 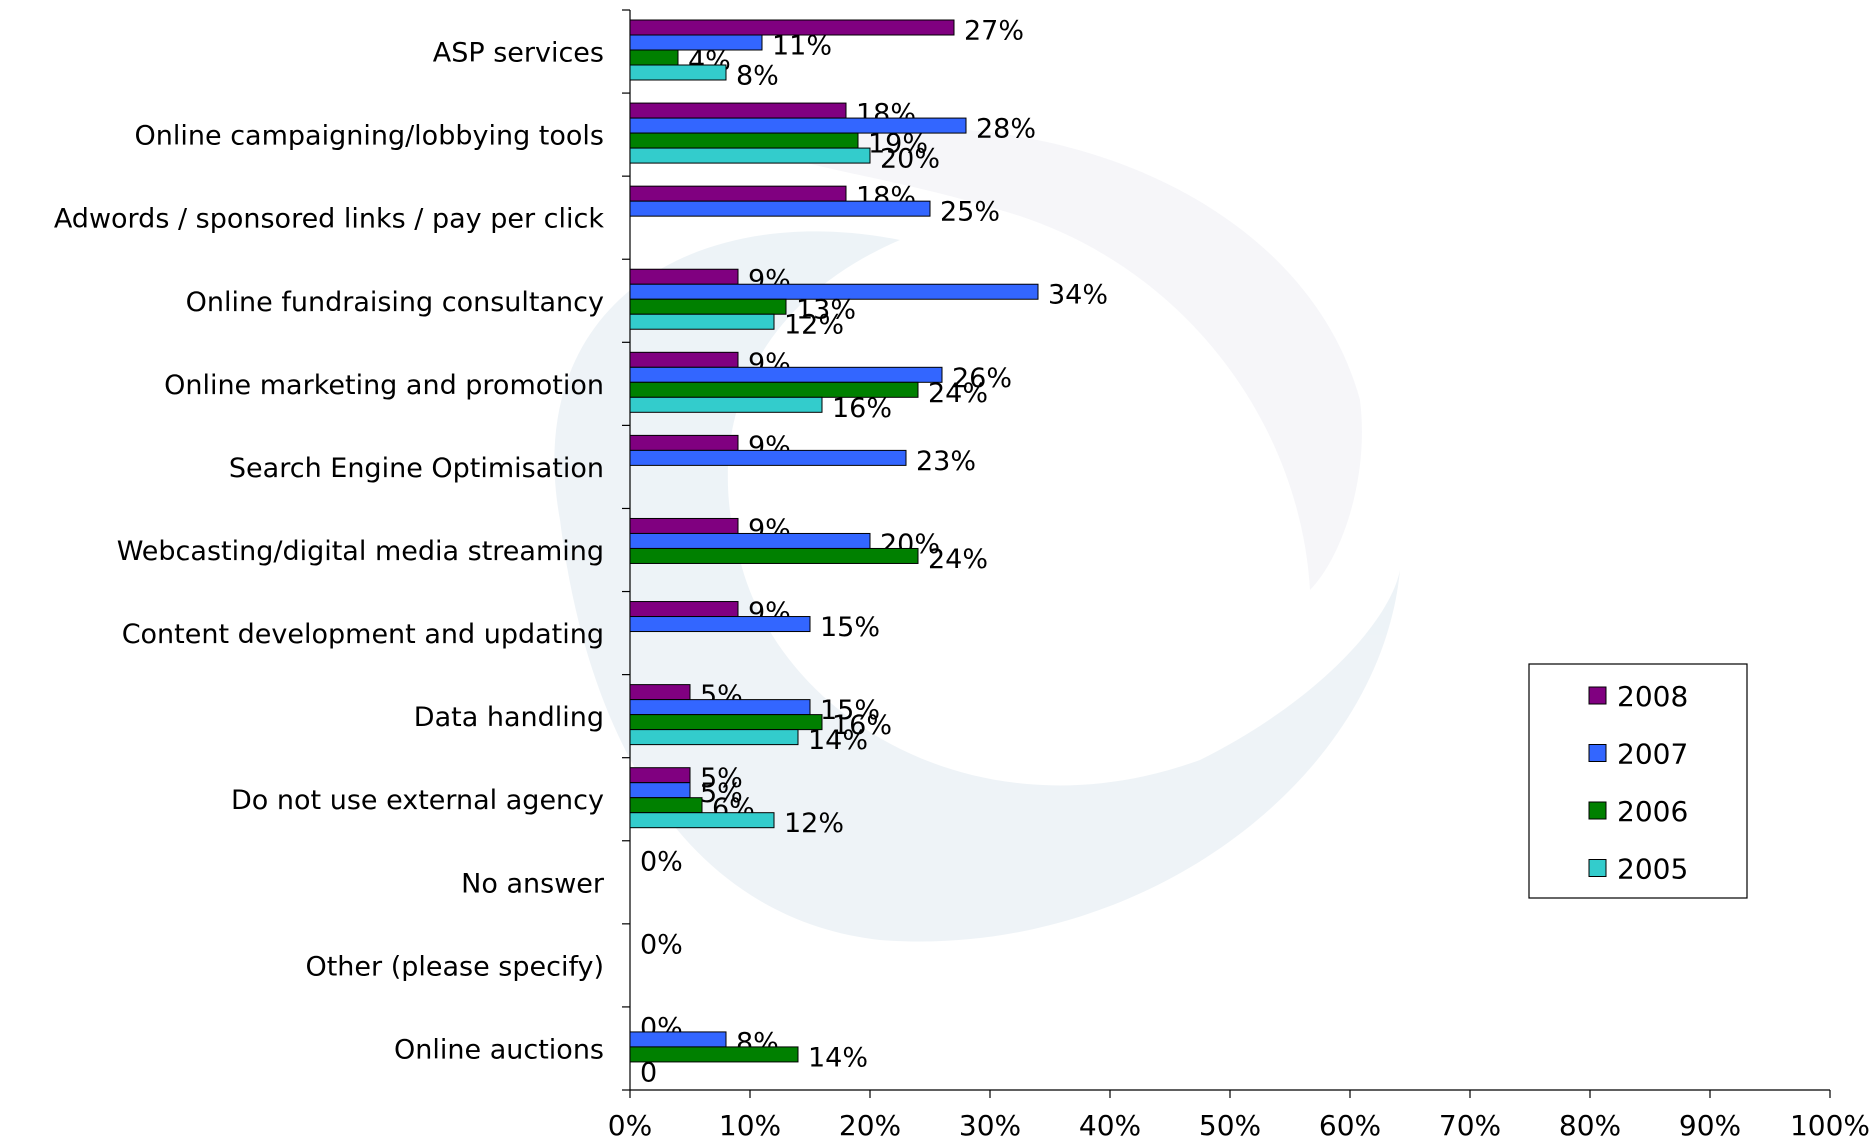 I want to click on category-label: Online fundraising consultancy, so click(x=395, y=302).